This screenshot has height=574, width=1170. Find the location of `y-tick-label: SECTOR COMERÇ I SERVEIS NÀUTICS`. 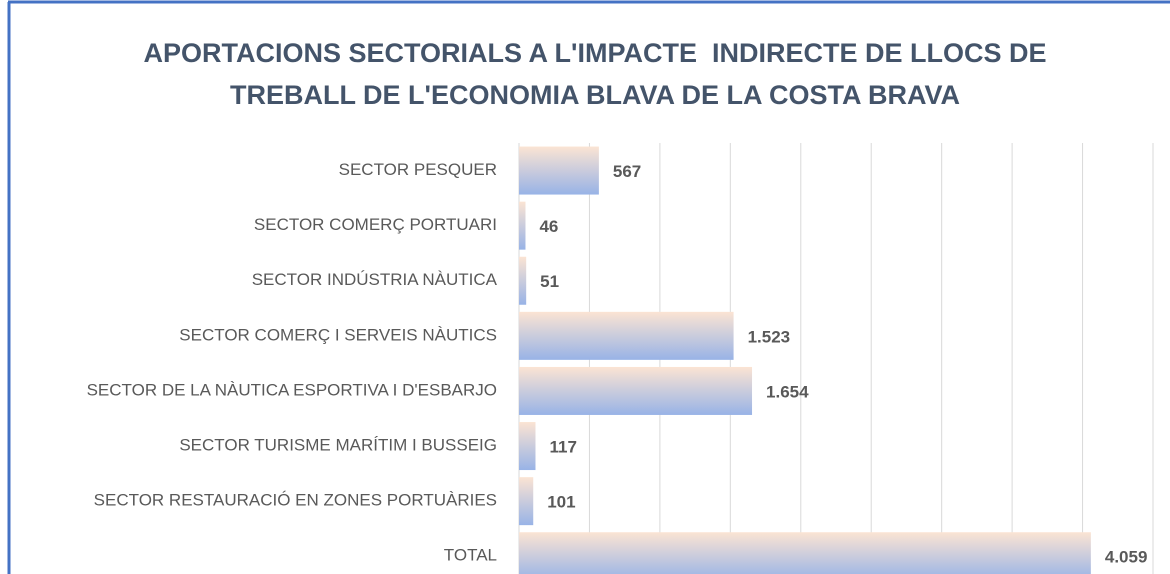

y-tick-label: SECTOR COMERÇ I SERVEIS NÀUTICS is located at coordinates (338, 334).